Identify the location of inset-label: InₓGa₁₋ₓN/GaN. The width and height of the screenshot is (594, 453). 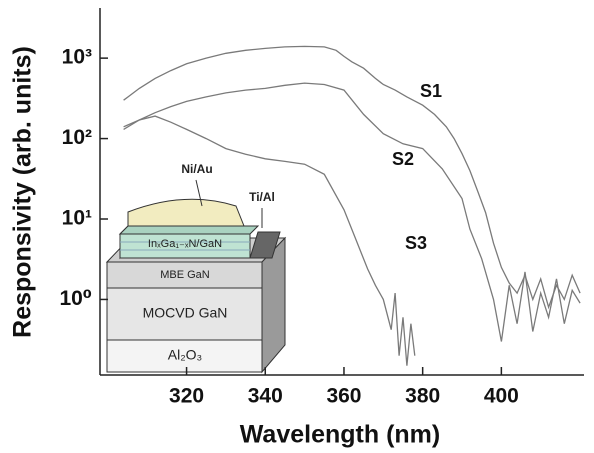
(185, 244).